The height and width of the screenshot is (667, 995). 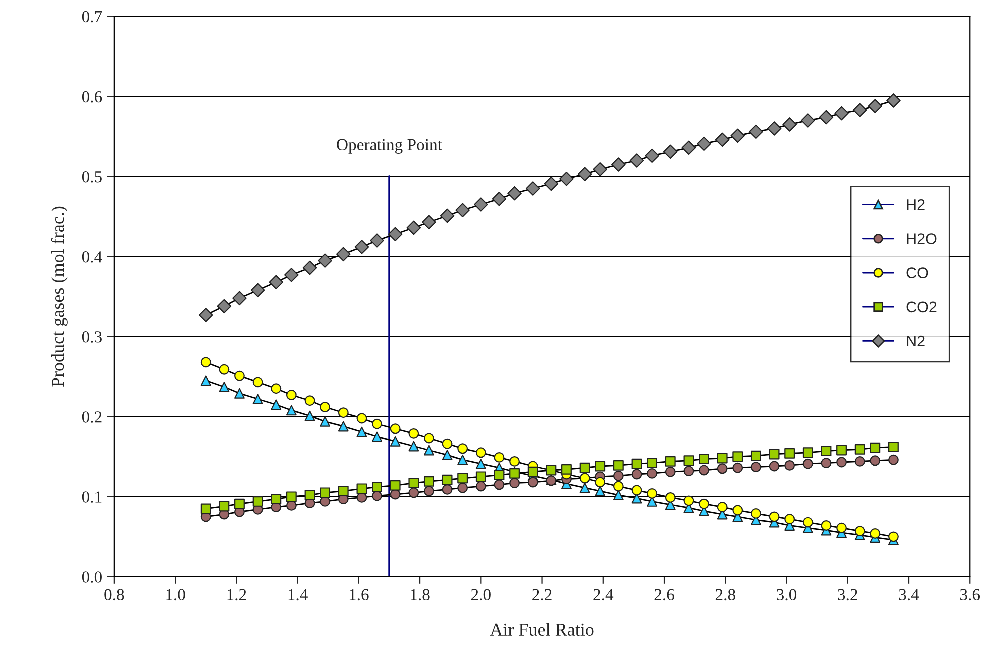 I want to click on x-tick-label: 3.0, so click(x=787, y=595).